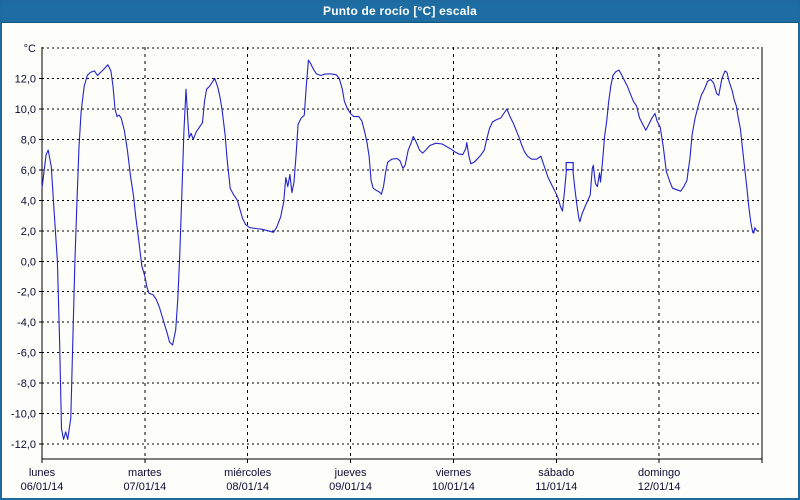 The image size is (800, 500). Describe the element at coordinates (569, 166) in the screenshot. I see `data-point-marker` at that location.